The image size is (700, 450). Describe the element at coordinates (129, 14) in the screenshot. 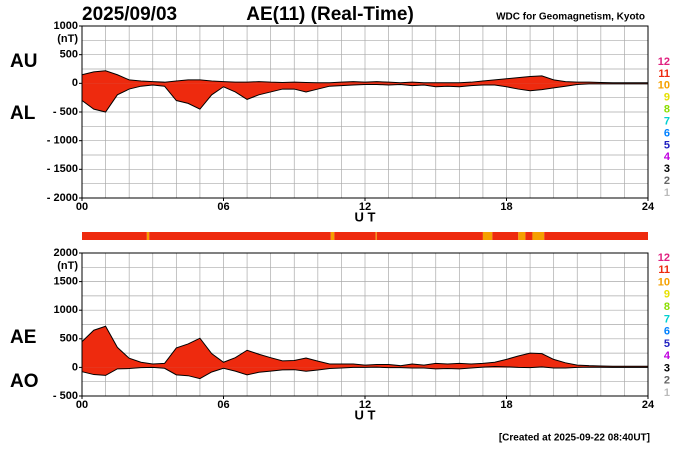

I see `date: 2025/09/03` at that location.